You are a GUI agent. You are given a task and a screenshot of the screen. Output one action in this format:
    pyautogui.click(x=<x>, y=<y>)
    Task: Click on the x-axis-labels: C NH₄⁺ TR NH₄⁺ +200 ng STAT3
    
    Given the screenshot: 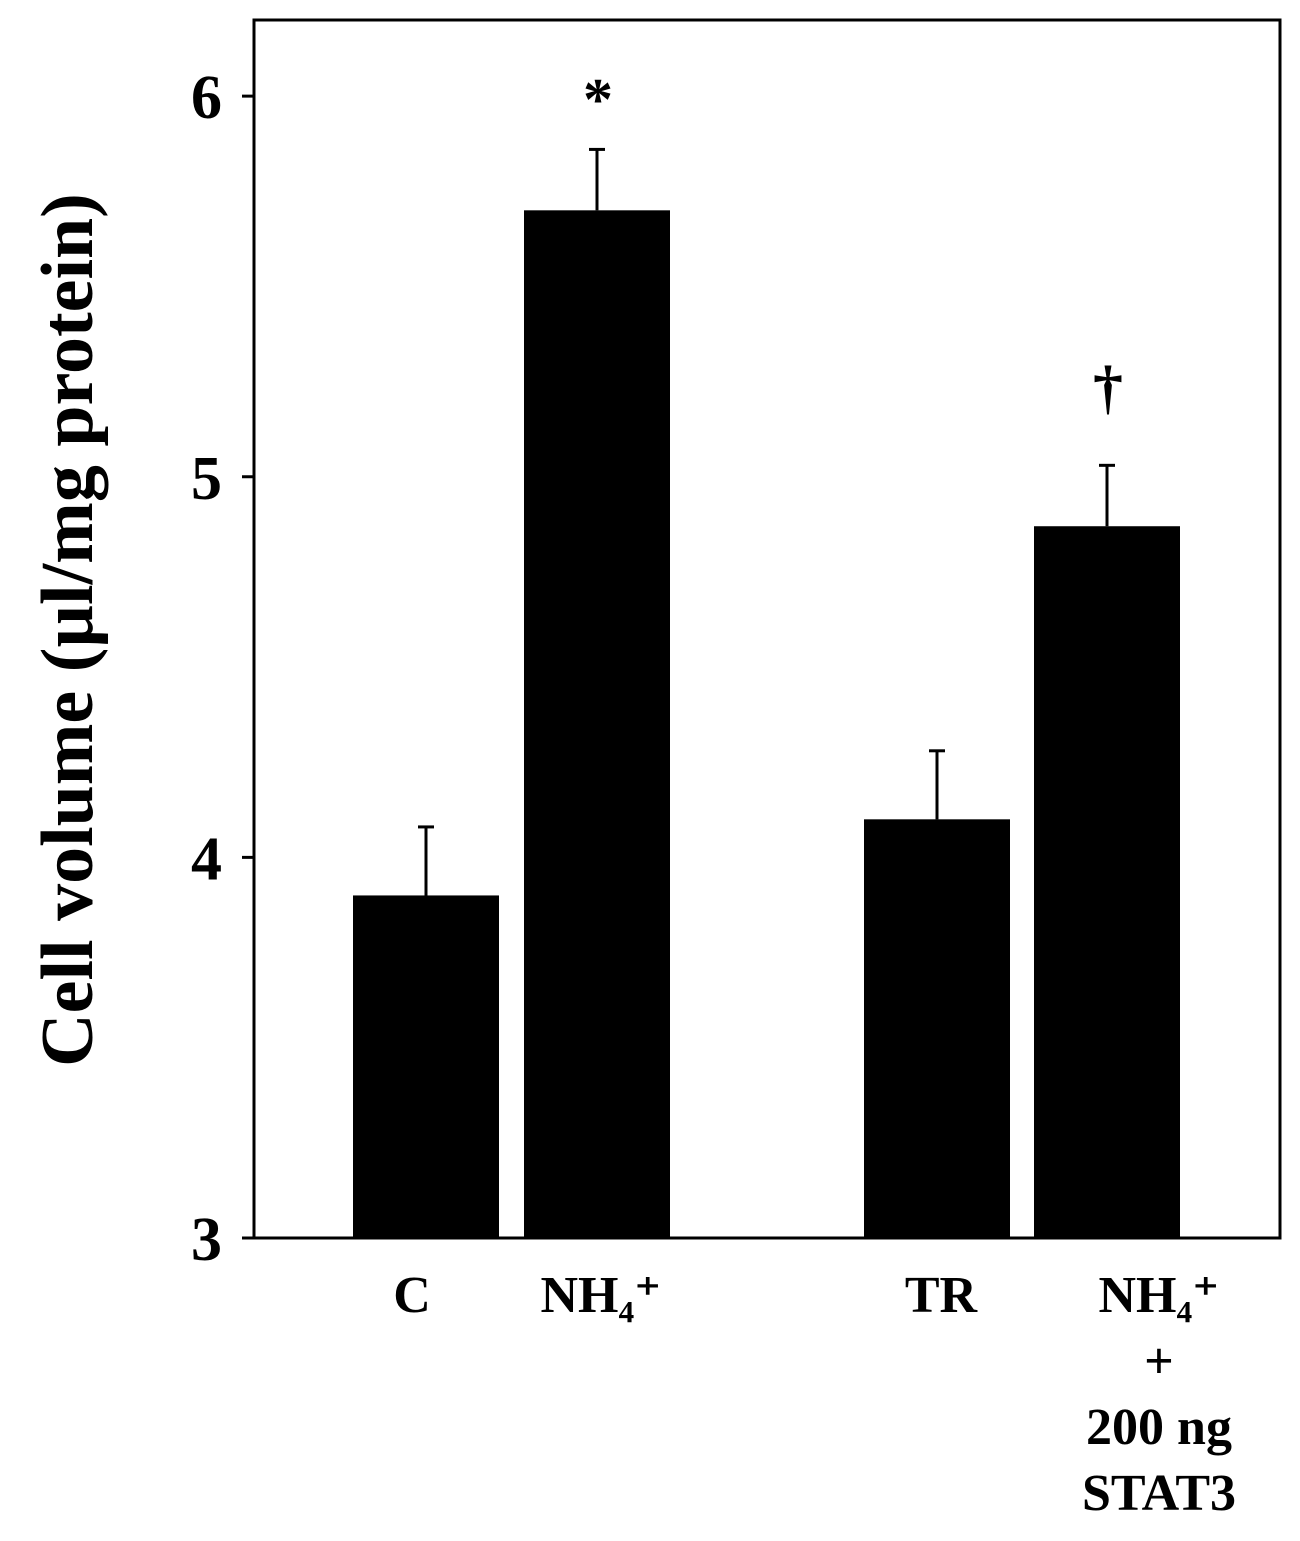 What is the action you would take?
    pyautogui.click(x=814, y=1394)
    